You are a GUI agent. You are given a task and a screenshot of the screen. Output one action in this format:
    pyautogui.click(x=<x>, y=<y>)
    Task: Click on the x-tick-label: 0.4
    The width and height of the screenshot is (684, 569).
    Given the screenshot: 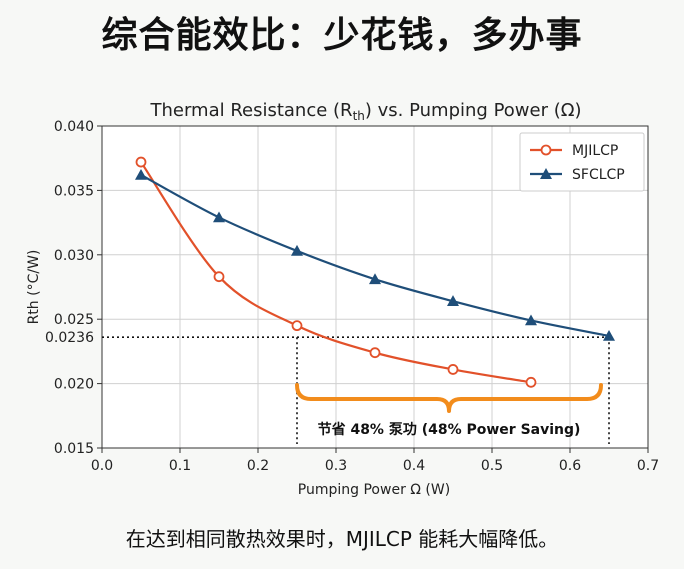 What is the action you would take?
    pyautogui.click(x=414, y=466)
    